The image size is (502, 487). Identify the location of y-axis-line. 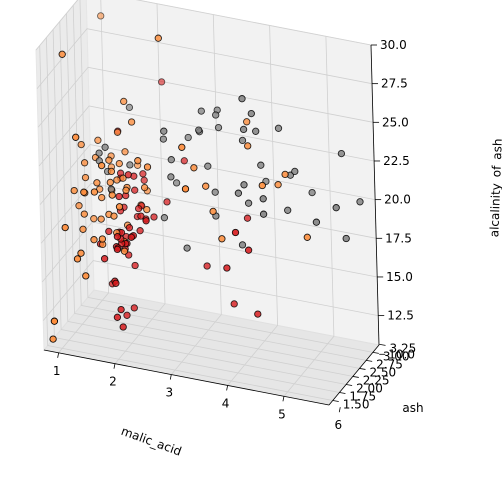
(354, 375).